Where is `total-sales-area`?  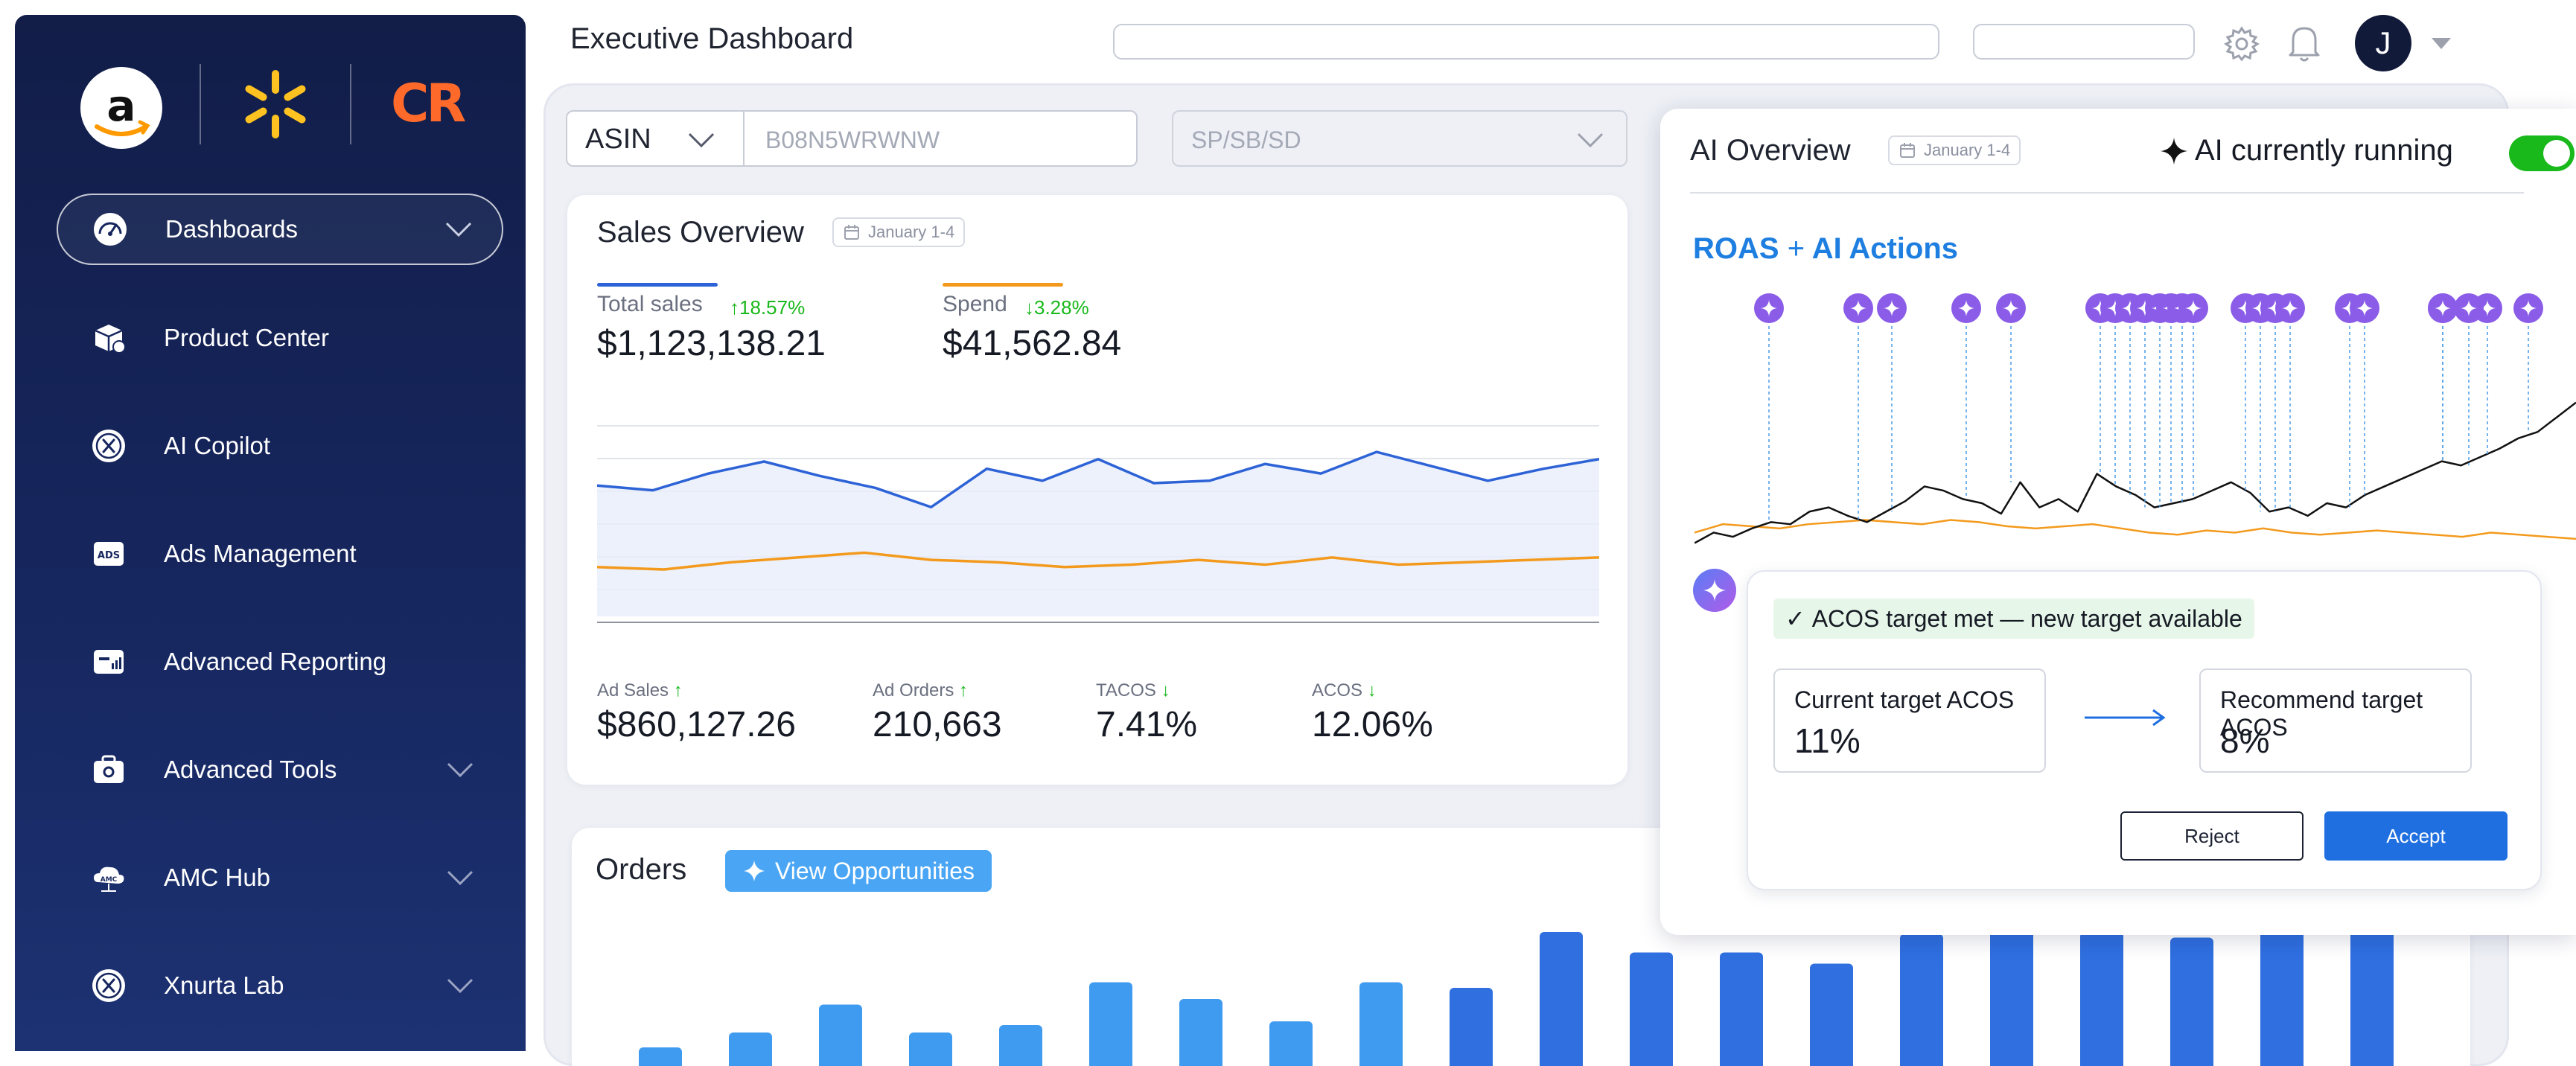
total-sales-area is located at coordinates (1098, 534).